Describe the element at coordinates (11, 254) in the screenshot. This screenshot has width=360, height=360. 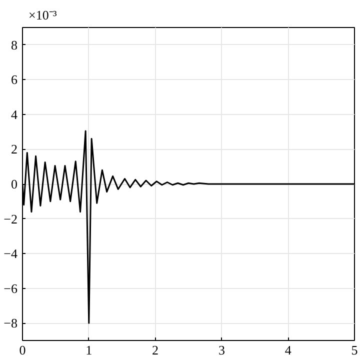
I see `y-tick-label: −4` at that location.